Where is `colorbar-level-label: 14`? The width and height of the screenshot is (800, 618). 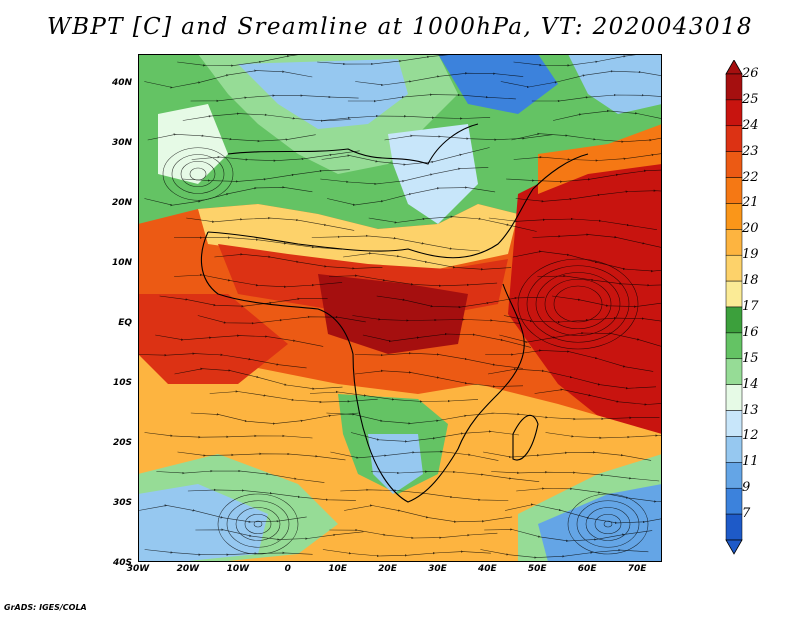
colorbar-level-label: 14 is located at coordinates (750, 384).